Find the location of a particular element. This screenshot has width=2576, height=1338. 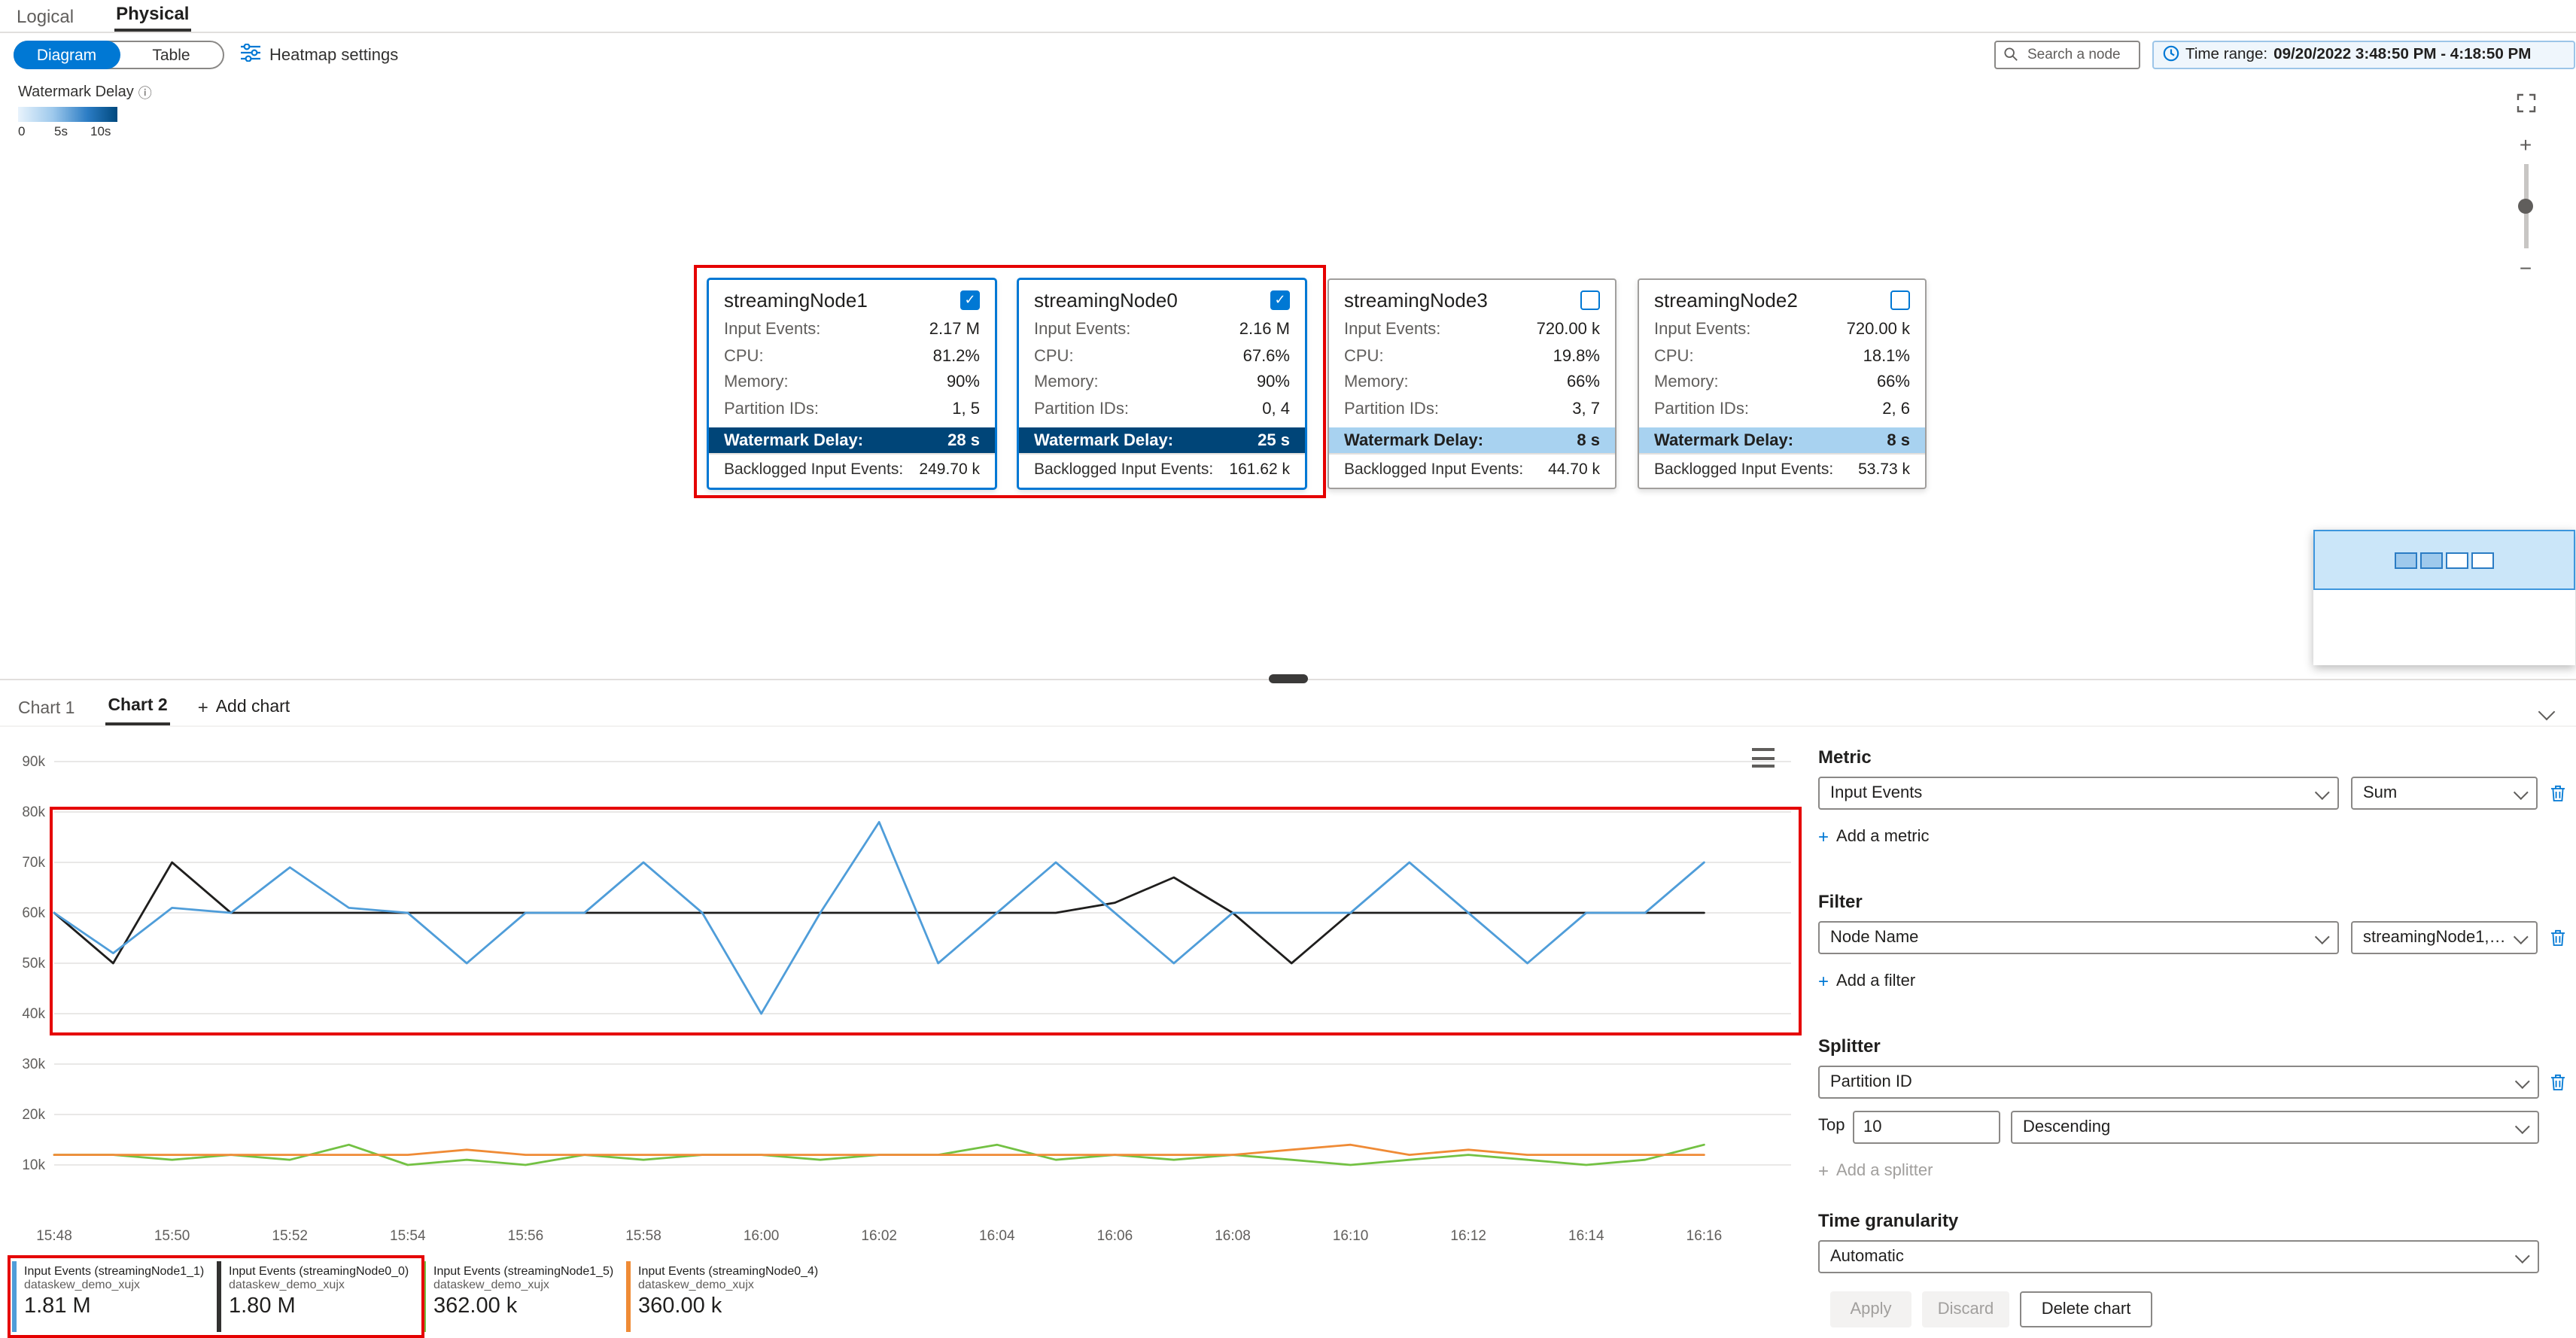

top-label: Top is located at coordinates (1831, 1126).